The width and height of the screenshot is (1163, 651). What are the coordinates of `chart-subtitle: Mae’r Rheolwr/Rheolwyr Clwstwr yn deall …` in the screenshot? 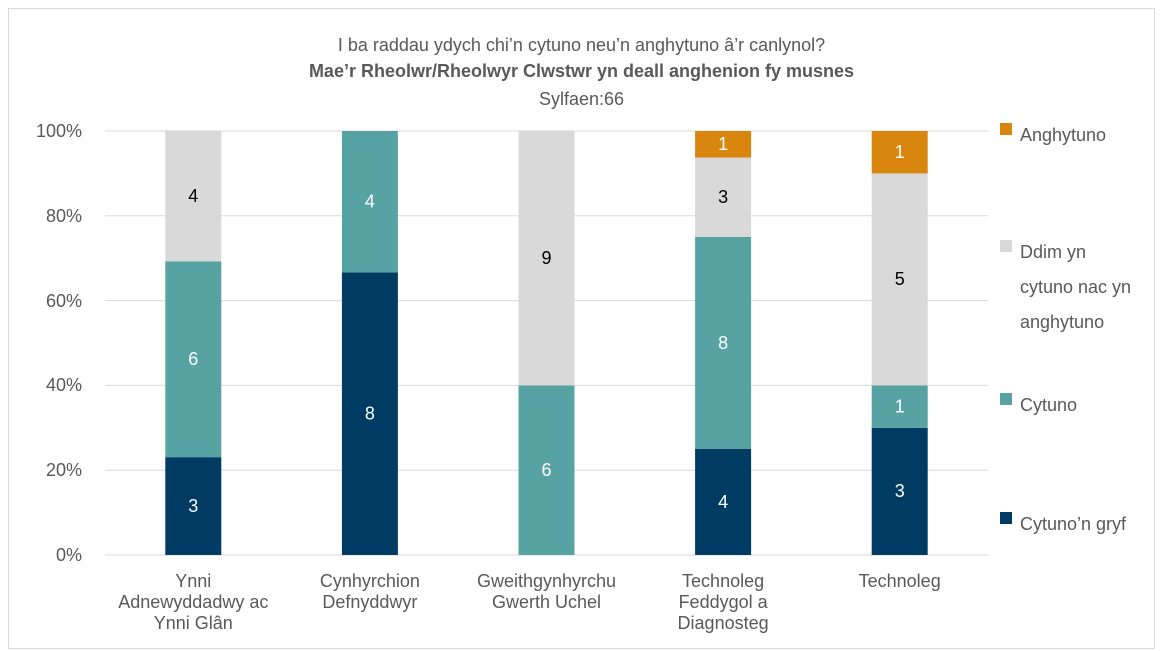 It's located at (581, 71).